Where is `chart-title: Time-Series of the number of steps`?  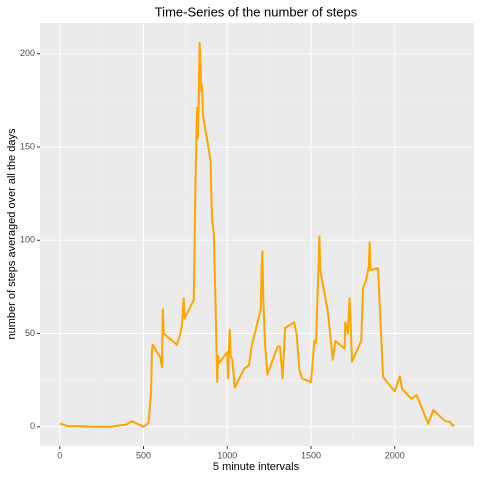 chart-title: Time-Series of the number of steps is located at coordinates (256, 11).